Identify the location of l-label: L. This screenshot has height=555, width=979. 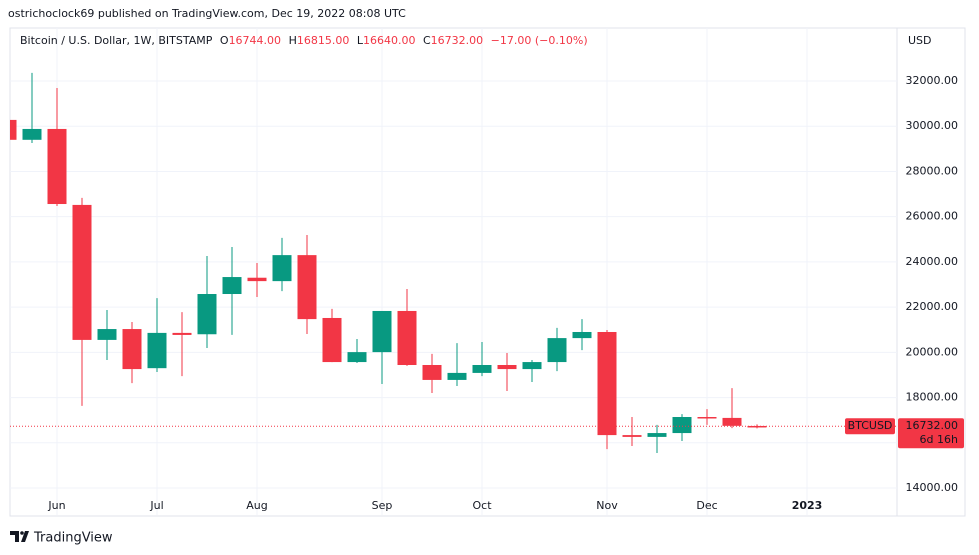
(360, 40).